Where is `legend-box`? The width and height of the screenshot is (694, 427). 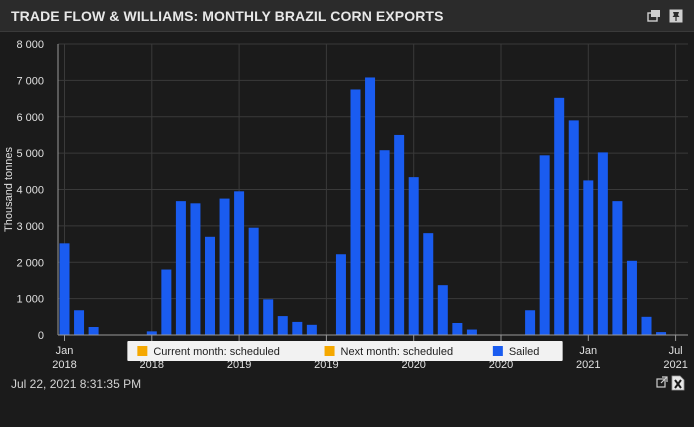 legend-box is located at coordinates (345, 351).